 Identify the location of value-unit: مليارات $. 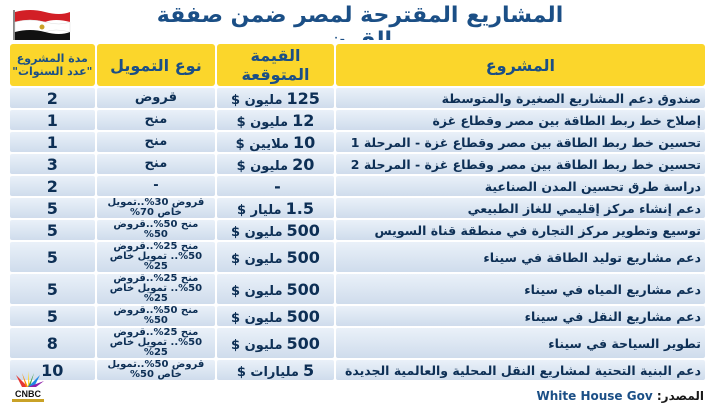
(267, 372).